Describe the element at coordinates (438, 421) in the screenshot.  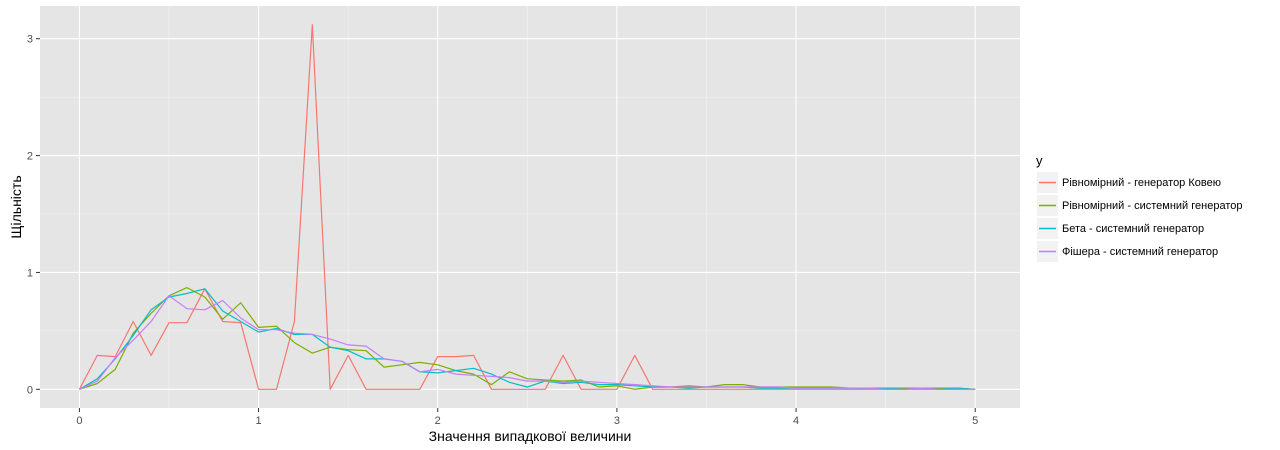
I see `x-tick-label: 2` at that location.